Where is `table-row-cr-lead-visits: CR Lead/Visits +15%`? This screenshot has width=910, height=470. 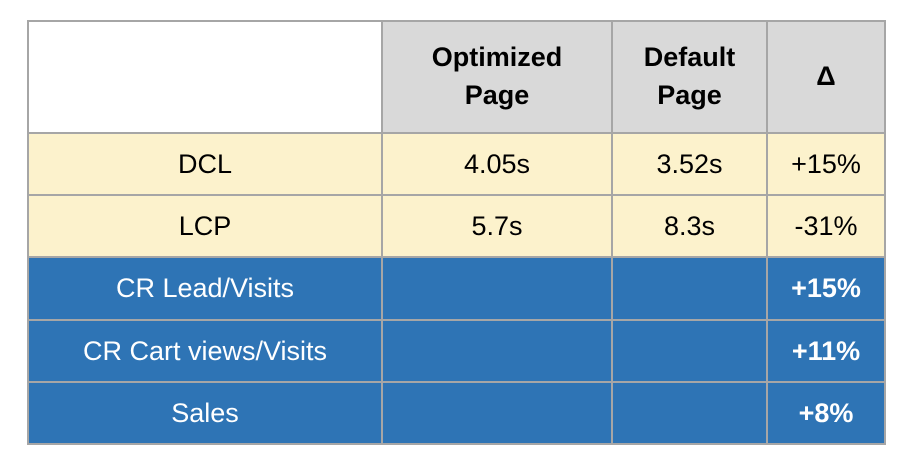
table-row-cr-lead-visits: CR Lead/Visits +15% is located at coordinates (456, 288).